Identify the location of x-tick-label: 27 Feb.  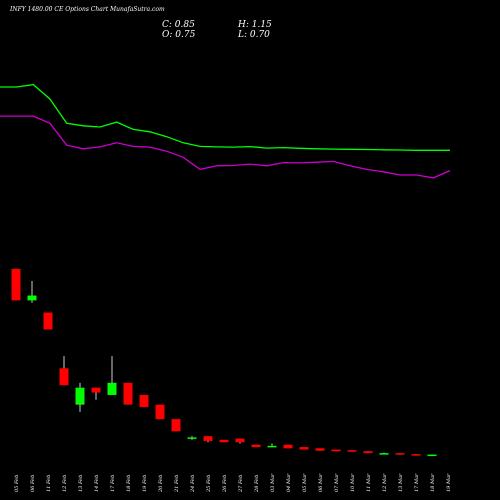
(241, 484).